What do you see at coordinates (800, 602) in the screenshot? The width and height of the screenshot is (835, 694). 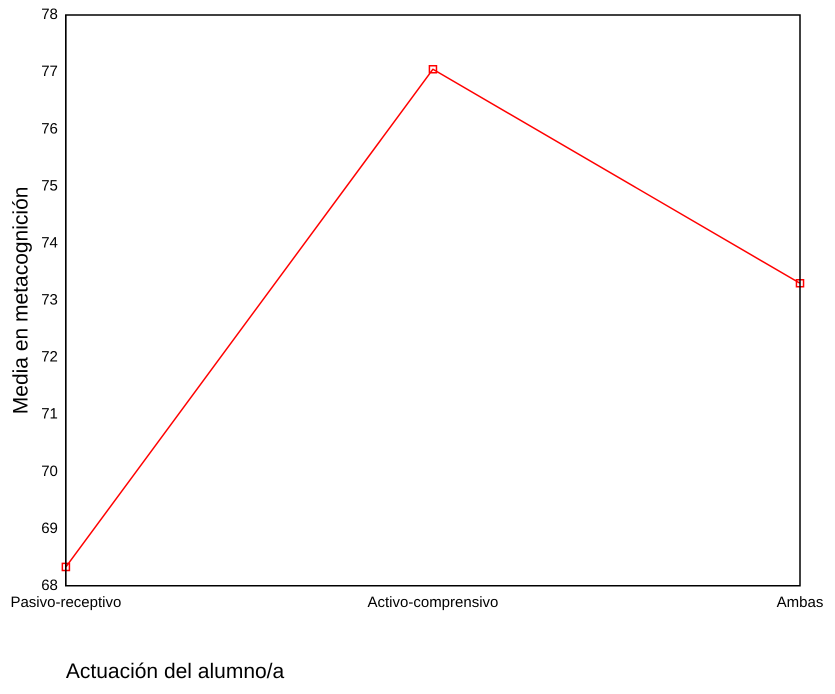 I see `x-tick-label: Ambas` at bounding box center [800, 602].